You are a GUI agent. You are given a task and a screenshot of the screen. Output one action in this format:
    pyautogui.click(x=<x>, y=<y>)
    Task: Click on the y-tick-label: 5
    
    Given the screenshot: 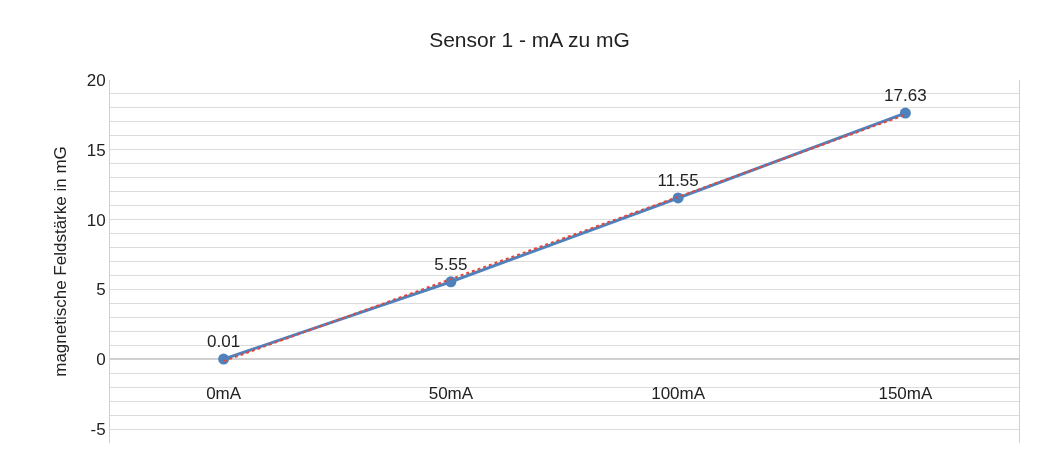 What is the action you would take?
    pyautogui.click(x=101, y=290)
    